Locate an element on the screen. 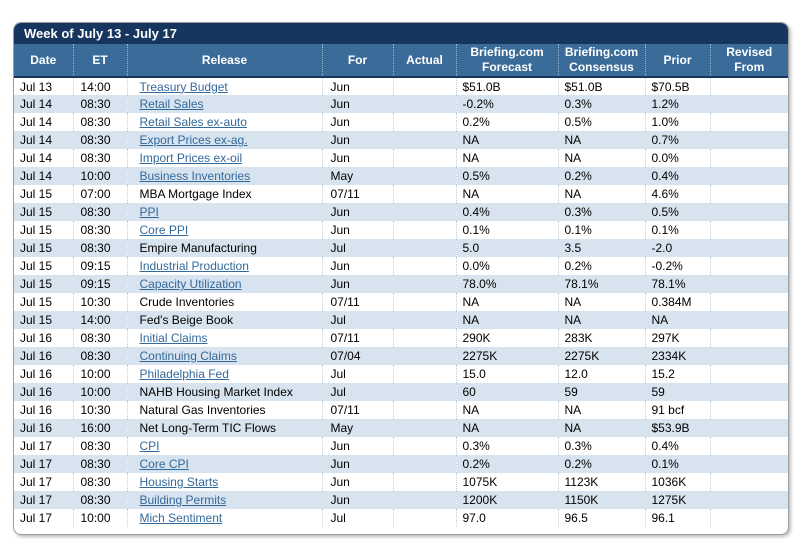 This screenshot has width=800, height=557. table-row: Jul 17 08:30 Core CPI Jun 0.2% 0.2% 0.1% is located at coordinates (401, 464).